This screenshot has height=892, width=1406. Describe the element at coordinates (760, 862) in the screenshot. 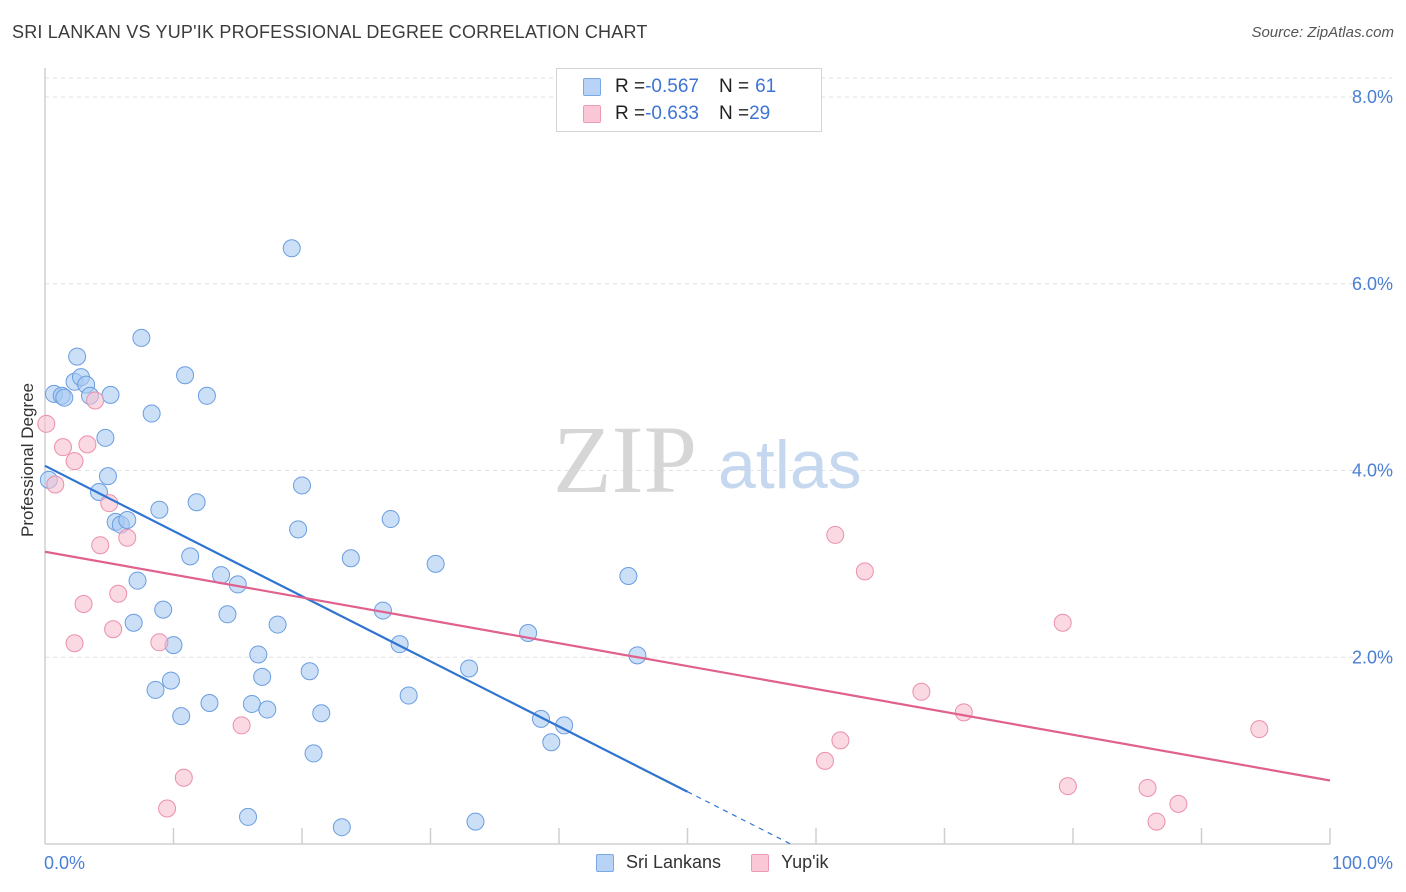

I see `legend-swatch-yupik` at that location.